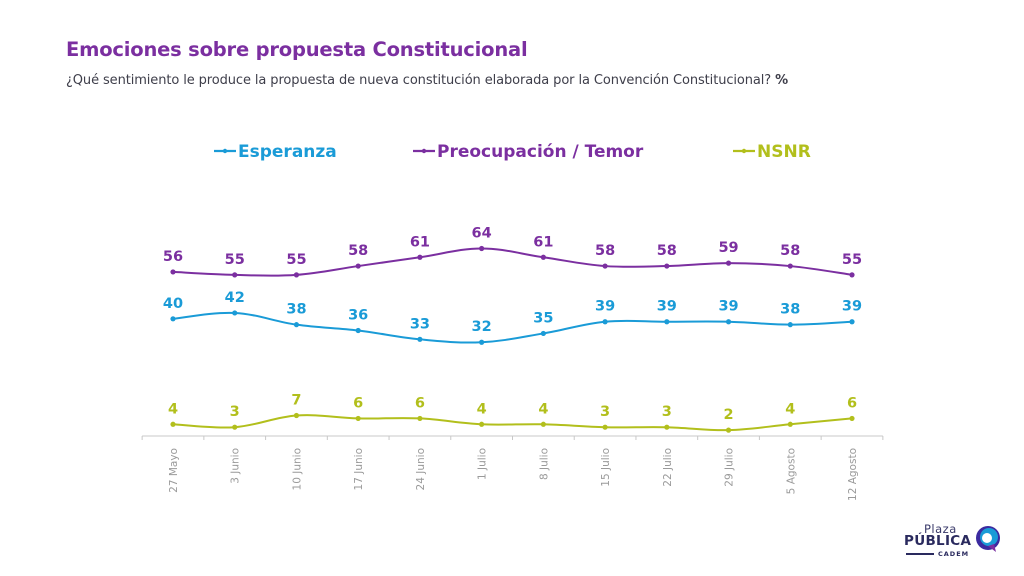 The width and height of the screenshot is (1024, 576). I want to click on x-tick-label: 1 Julio, so click(483, 464).